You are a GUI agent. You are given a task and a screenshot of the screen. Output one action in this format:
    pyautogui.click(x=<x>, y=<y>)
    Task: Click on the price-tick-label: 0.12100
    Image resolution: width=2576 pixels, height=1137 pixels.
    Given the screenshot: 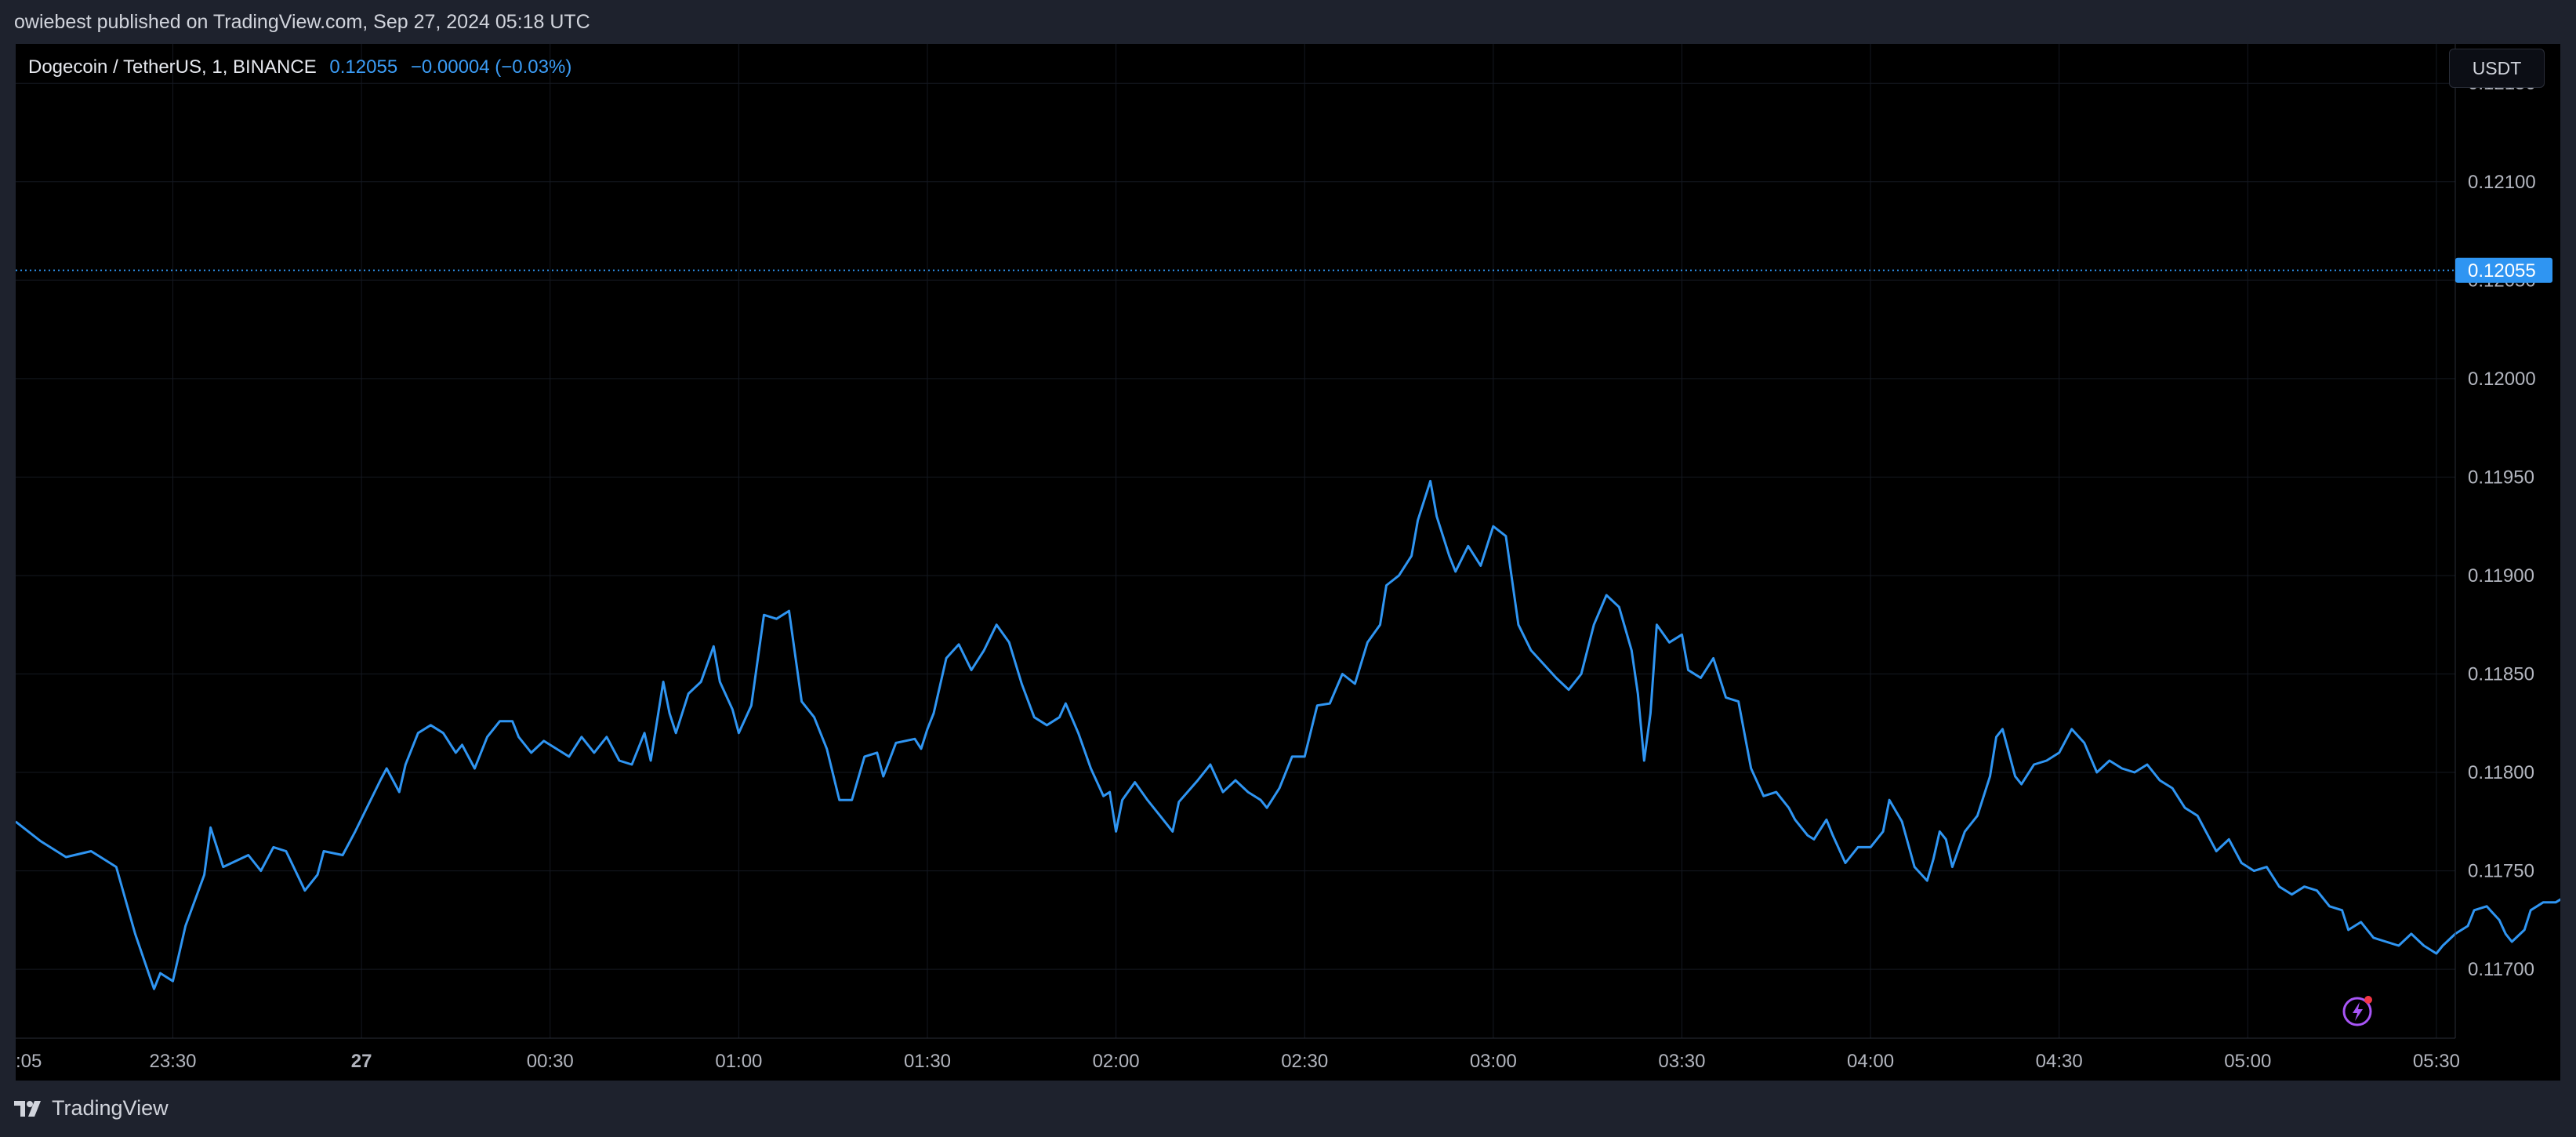 What is the action you would take?
    pyautogui.click(x=2502, y=182)
    